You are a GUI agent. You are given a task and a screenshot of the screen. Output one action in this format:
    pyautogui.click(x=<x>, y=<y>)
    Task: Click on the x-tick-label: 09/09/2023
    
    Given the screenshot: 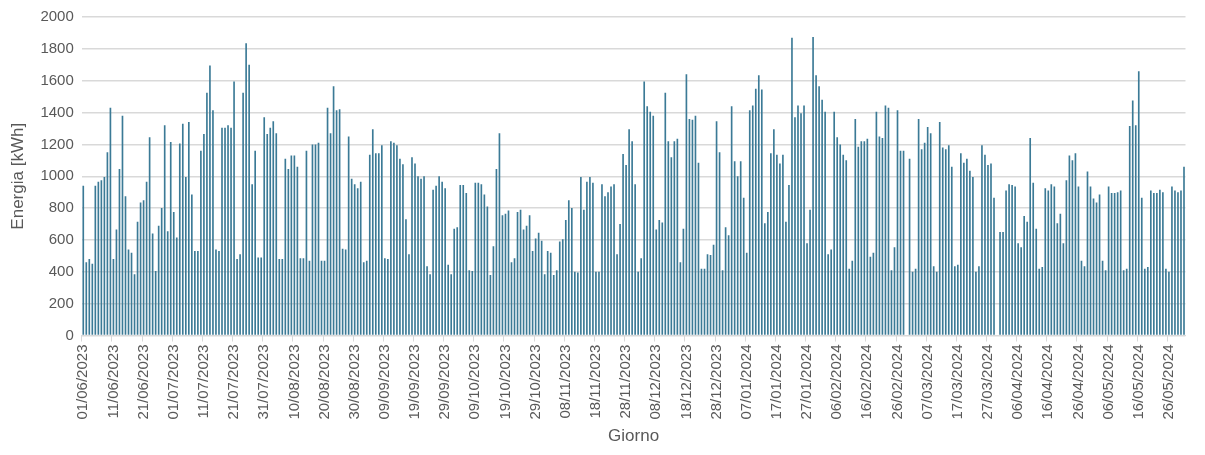 What is the action you would take?
    pyautogui.click(x=383, y=382)
    